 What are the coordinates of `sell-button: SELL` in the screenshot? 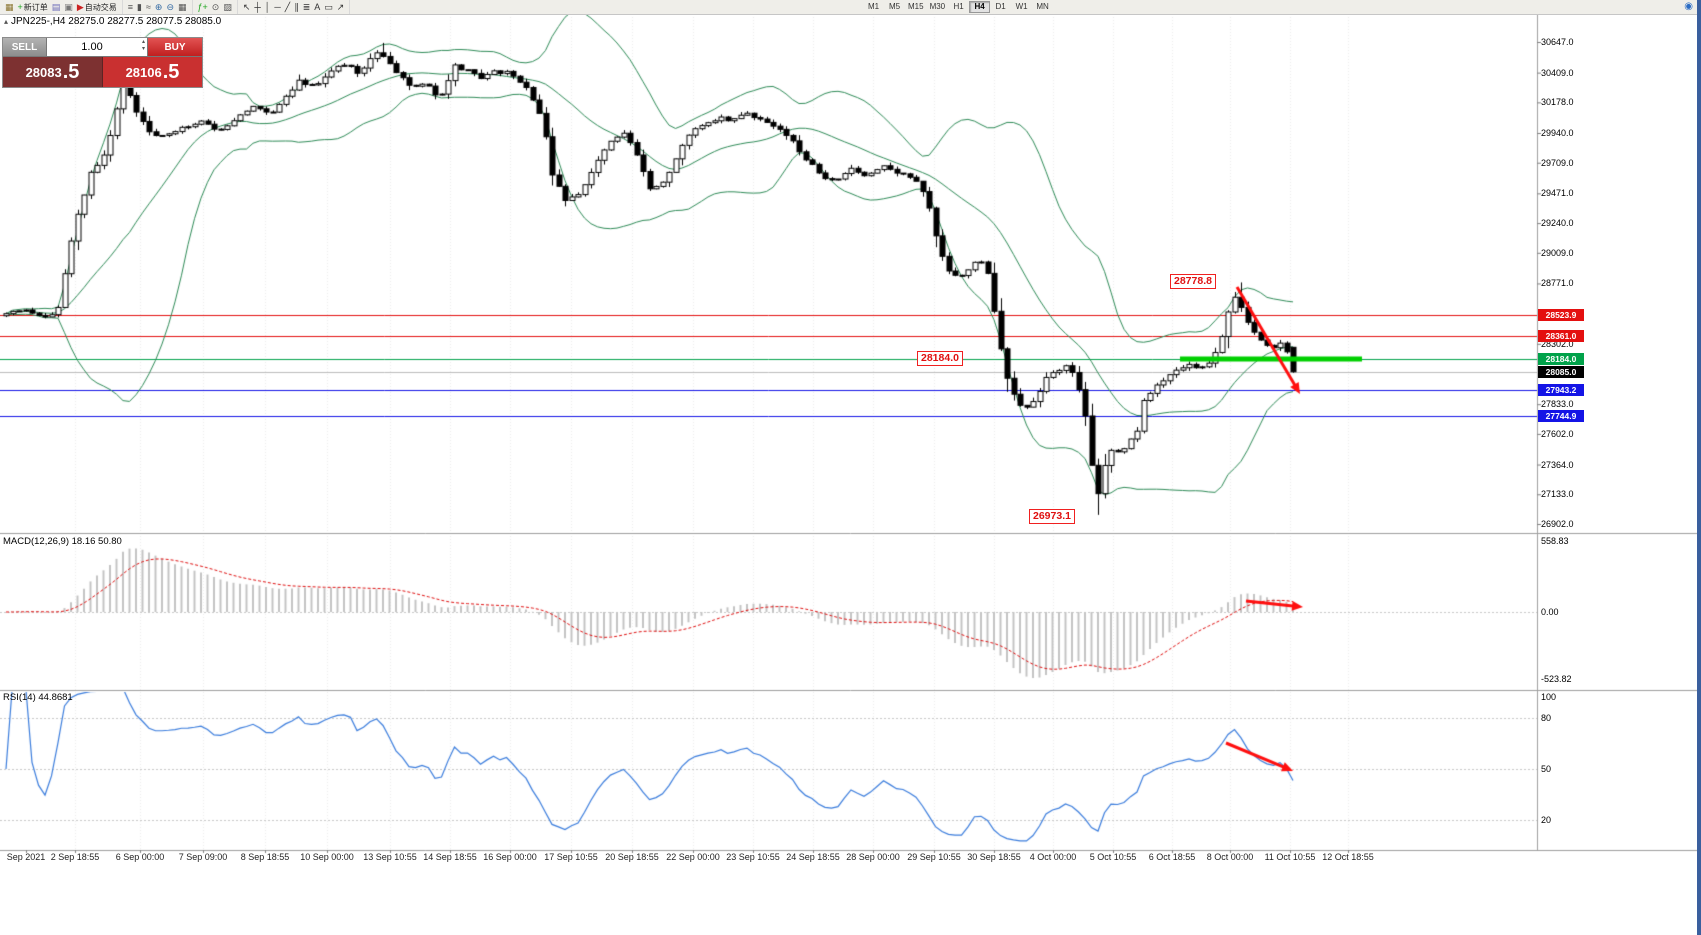 It's located at (25, 47).